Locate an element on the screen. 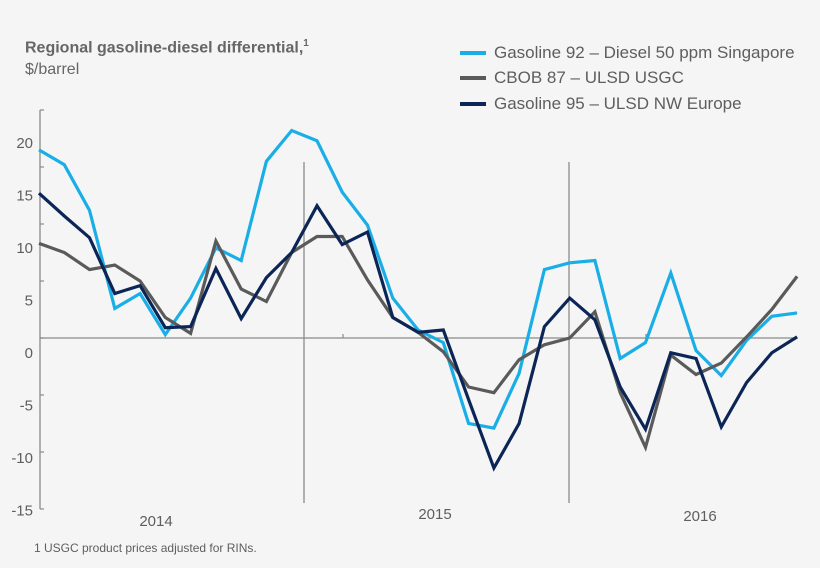 Image resolution: width=820 pixels, height=568 pixels. year-label: 2014 is located at coordinates (155, 521).